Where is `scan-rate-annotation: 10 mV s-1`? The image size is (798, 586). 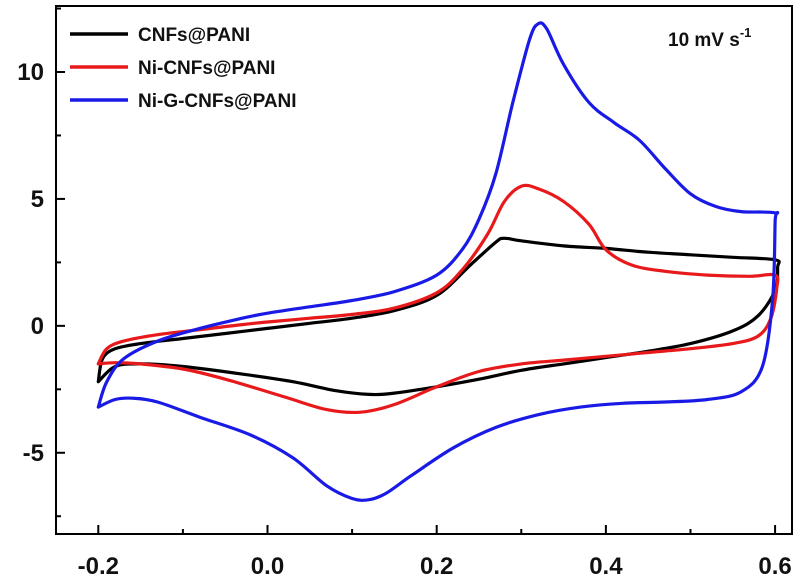 scan-rate-annotation: 10 mV s-1 is located at coordinates (709, 38).